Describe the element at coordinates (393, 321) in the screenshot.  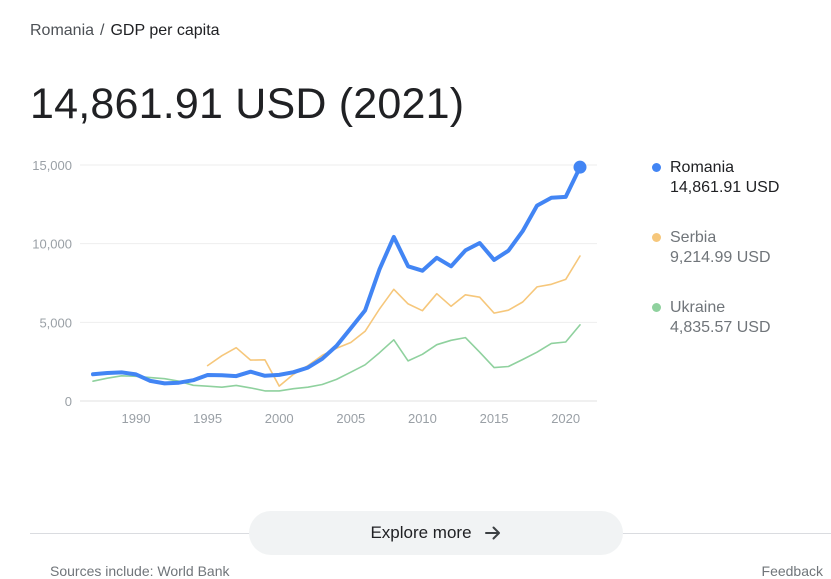
I see `series-line-serbia` at that location.